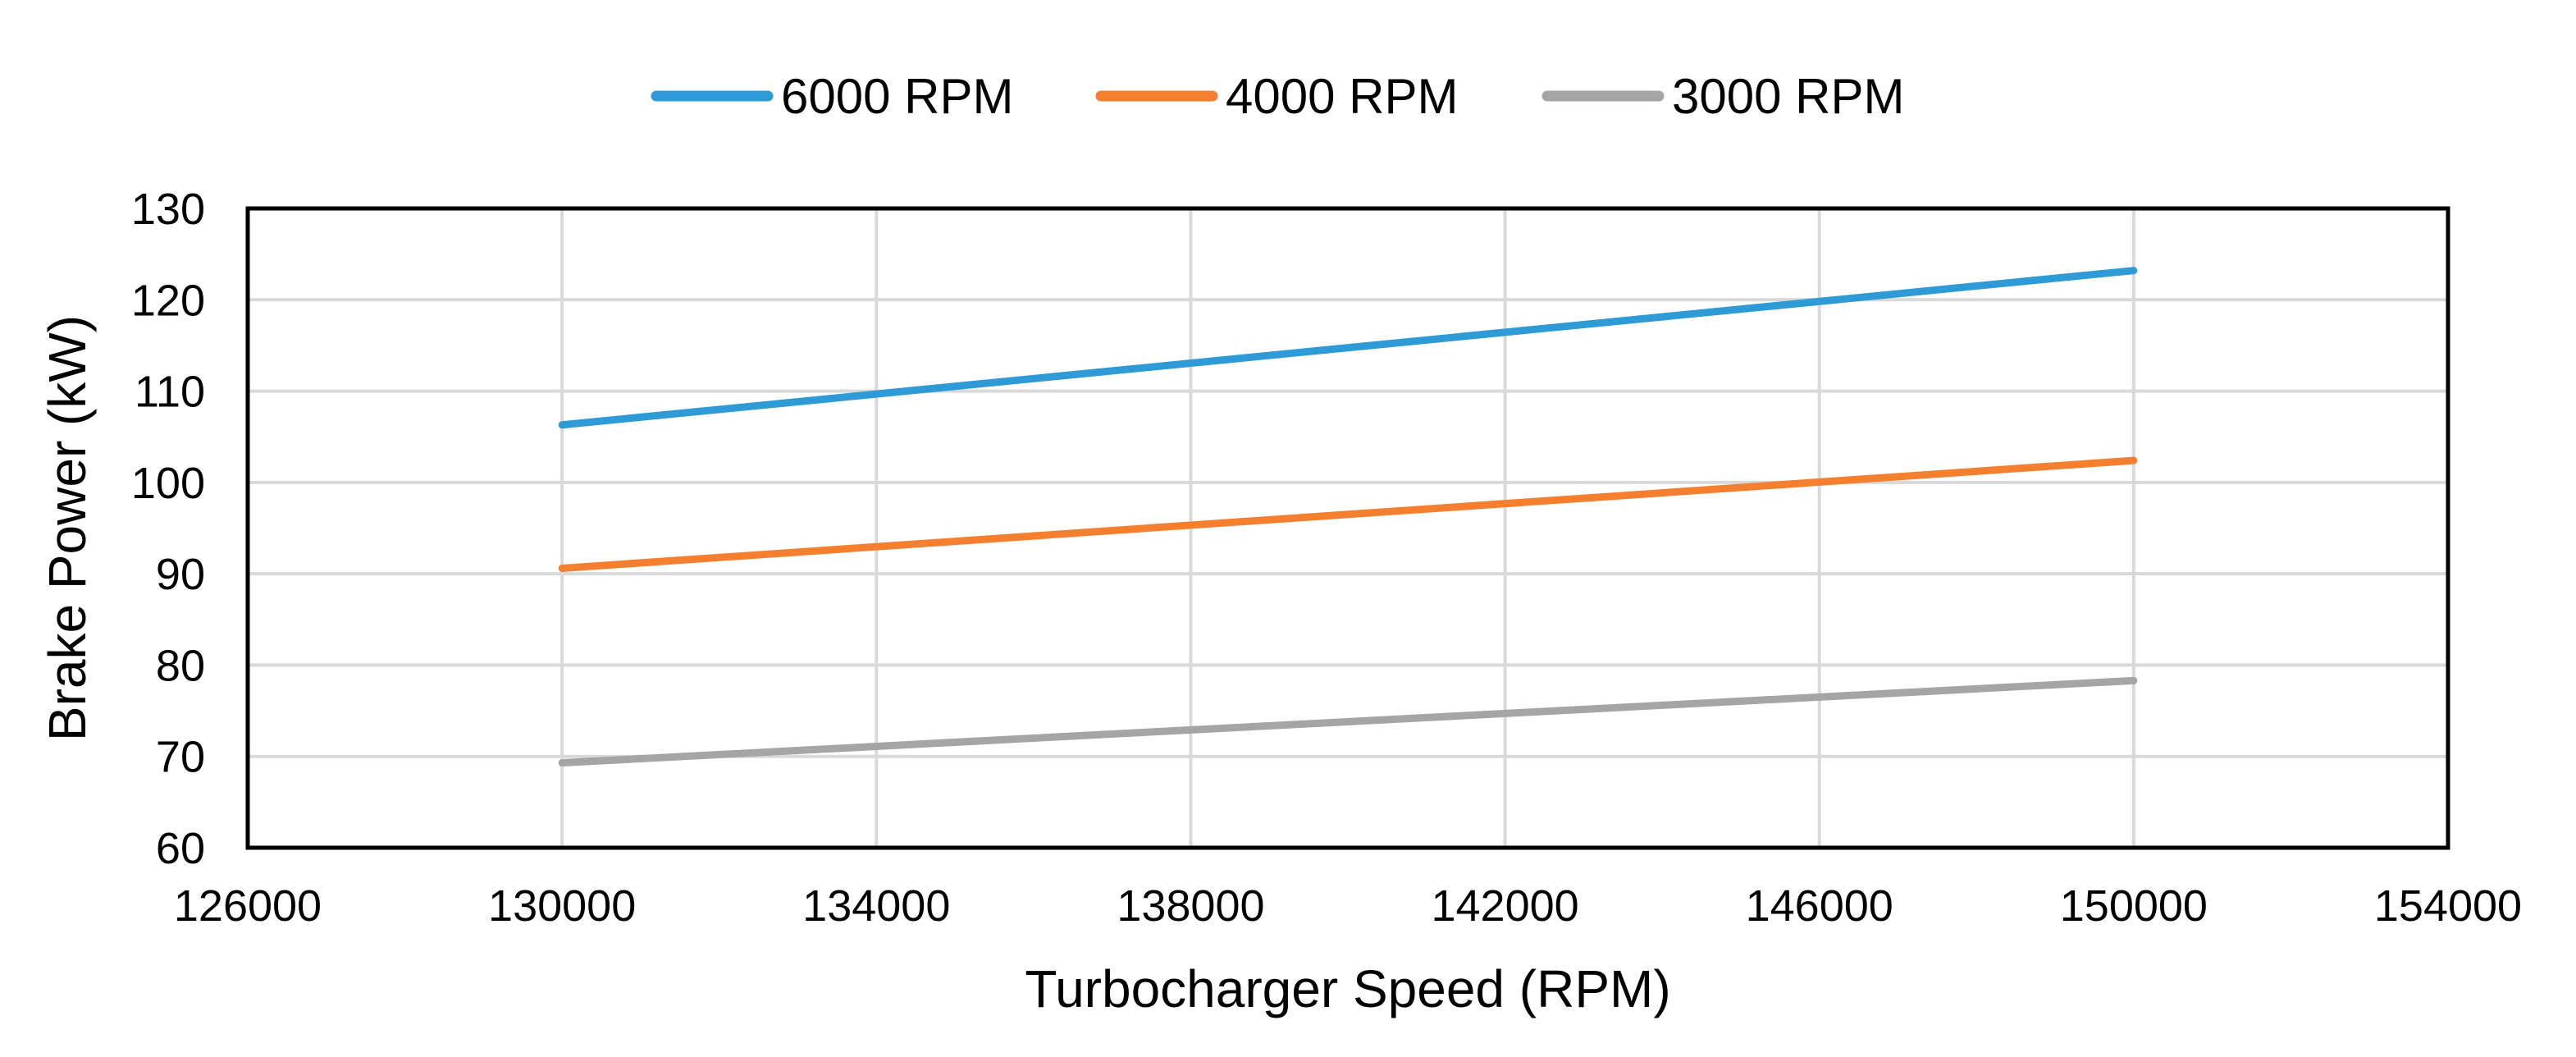 This screenshot has width=2576, height=1057. Describe the element at coordinates (2134, 906) in the screenshot. I see `x-tick-label: 150000` at that location.